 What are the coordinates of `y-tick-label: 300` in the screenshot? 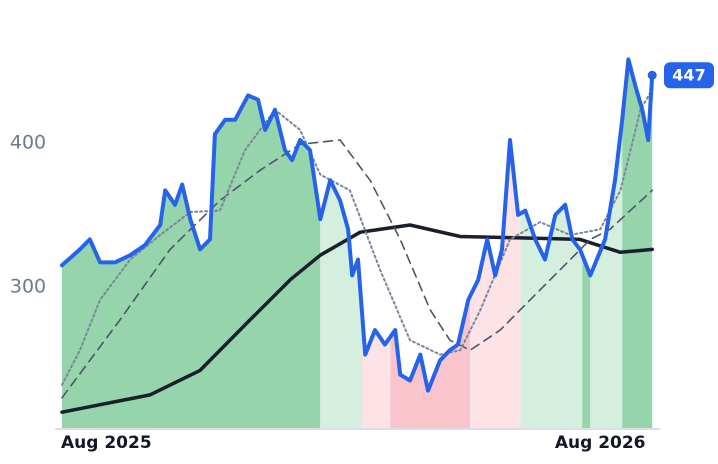 It's located at (28, 286).